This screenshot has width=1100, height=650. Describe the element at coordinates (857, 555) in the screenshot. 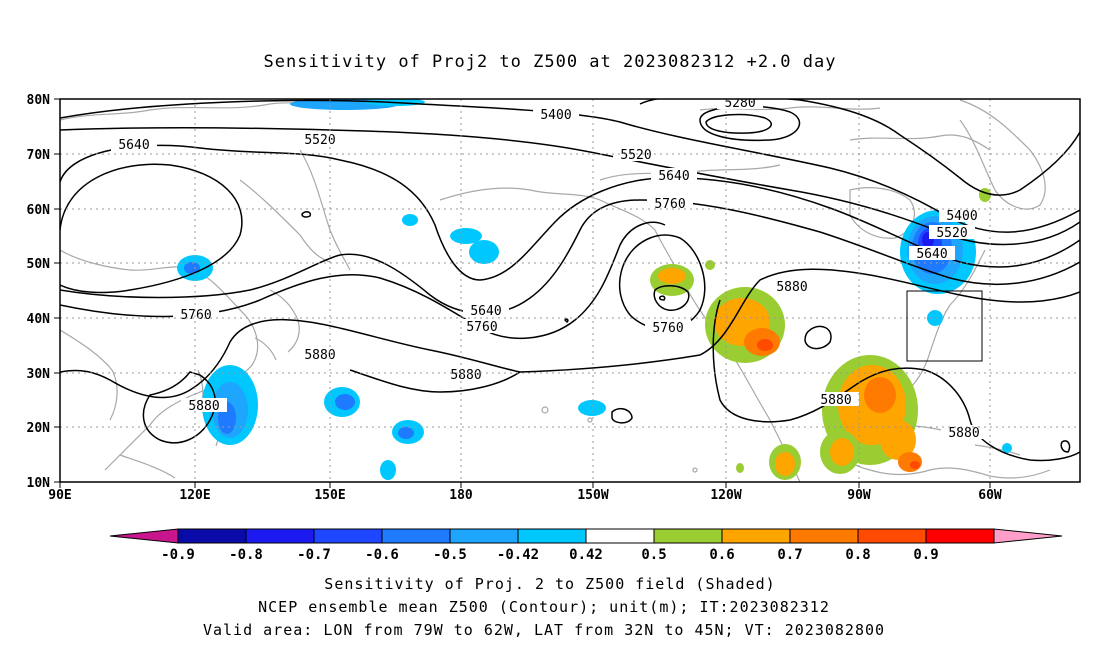

I see `colorbar-label: 0.8` at that location.